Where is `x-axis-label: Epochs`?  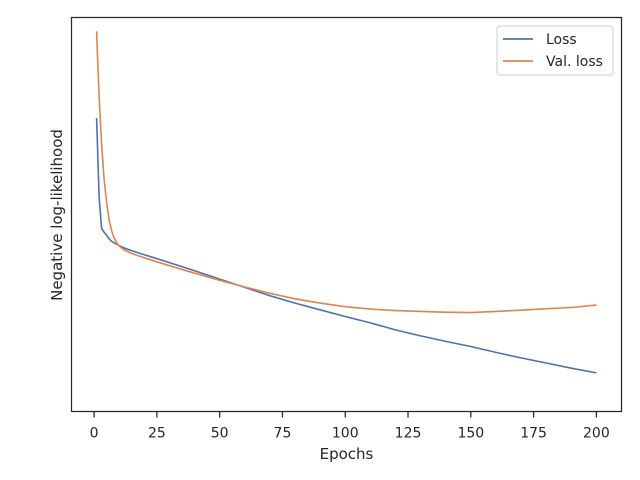 x-axis-label: Epochs is located at coordinates (347, 454).